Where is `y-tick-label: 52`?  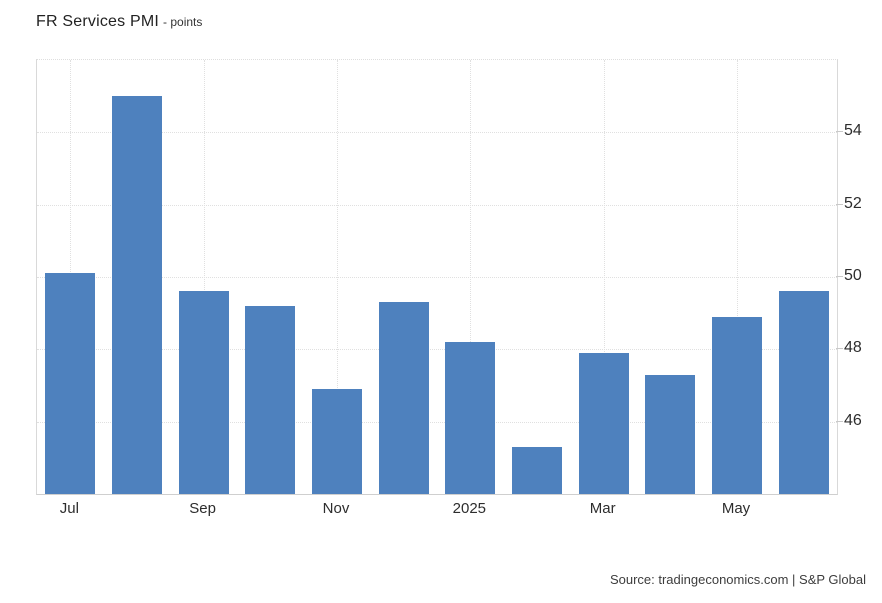
y-tick-label: 52 is located at coordinates (853, 203).